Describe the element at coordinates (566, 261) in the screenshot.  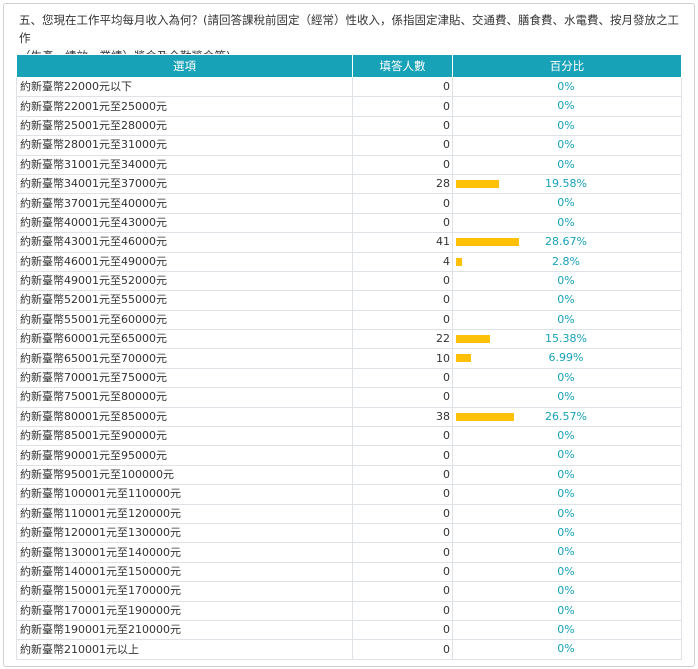
I see `percent-value: 2.8%` at that location.